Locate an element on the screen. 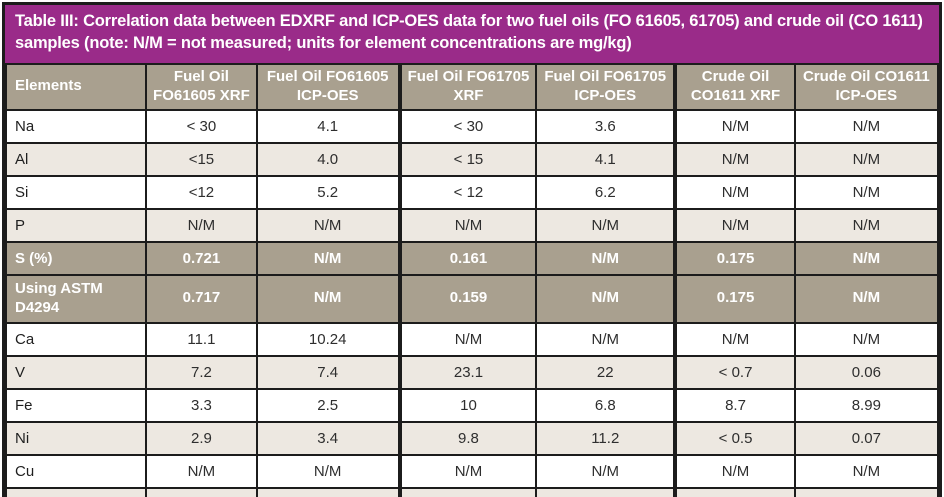 The width and height of the screenshot is (944, 497). element-cell: Ni is located at coordinates (76, 438).